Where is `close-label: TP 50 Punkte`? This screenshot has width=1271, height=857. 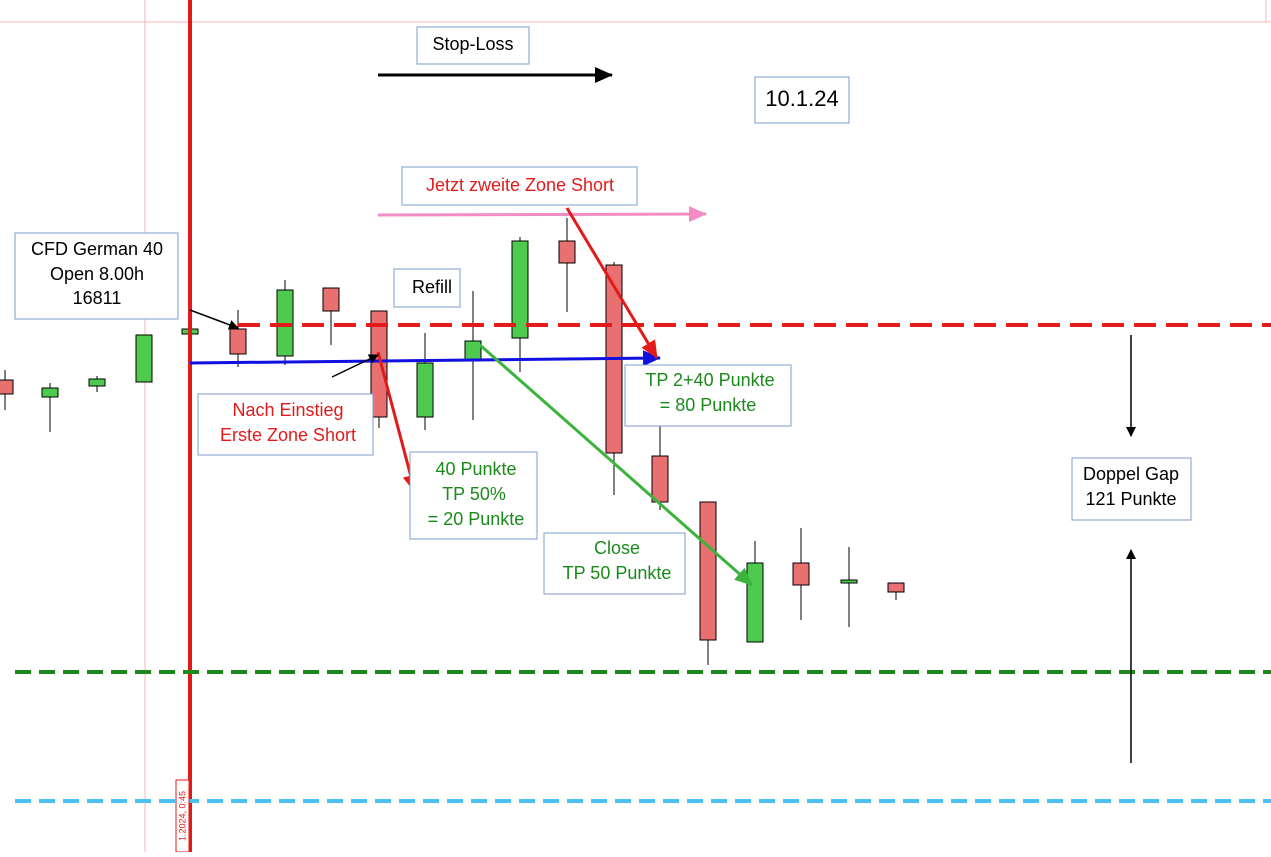 close-label: TP 50 Punkte is located at coordinates (617, 573).